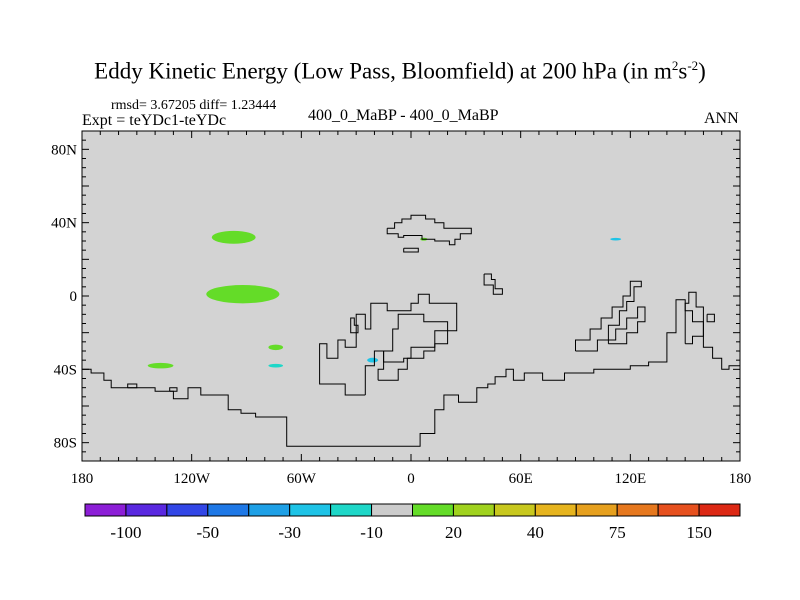 Image resolution: width=800 pixels, height=600 pixels. What do you see at coordinates (207, 532) in the screenshot?
I see `colorbar-label: -50` at bounding box center [207, 532].